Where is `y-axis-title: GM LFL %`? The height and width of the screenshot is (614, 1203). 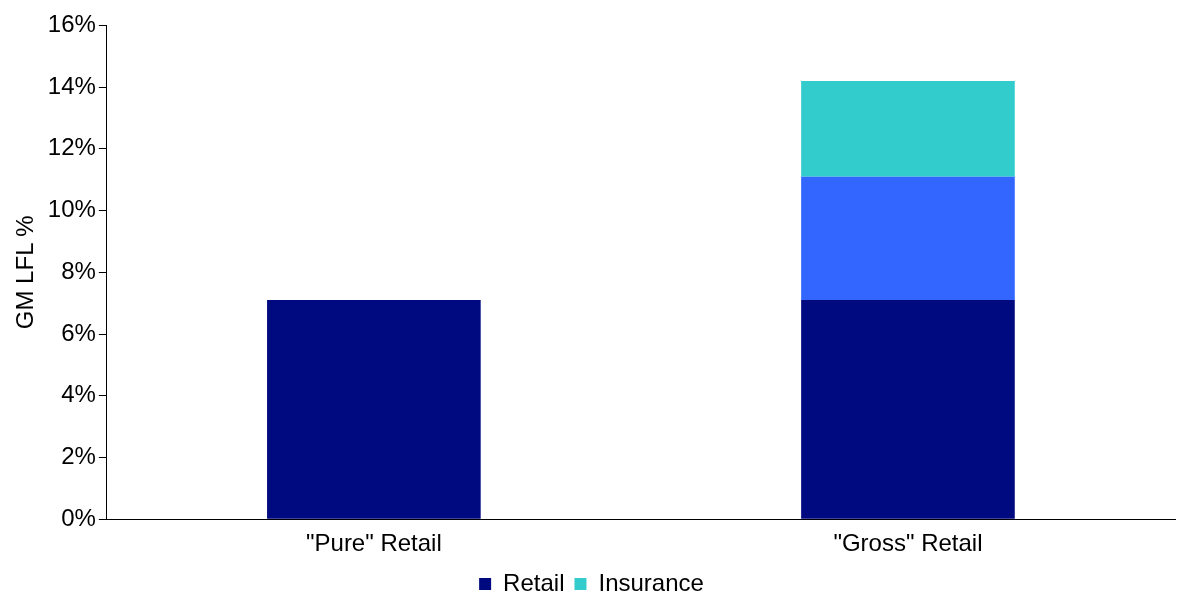
y-axis-title: GM LFL % is located at coordinates (25, 272).